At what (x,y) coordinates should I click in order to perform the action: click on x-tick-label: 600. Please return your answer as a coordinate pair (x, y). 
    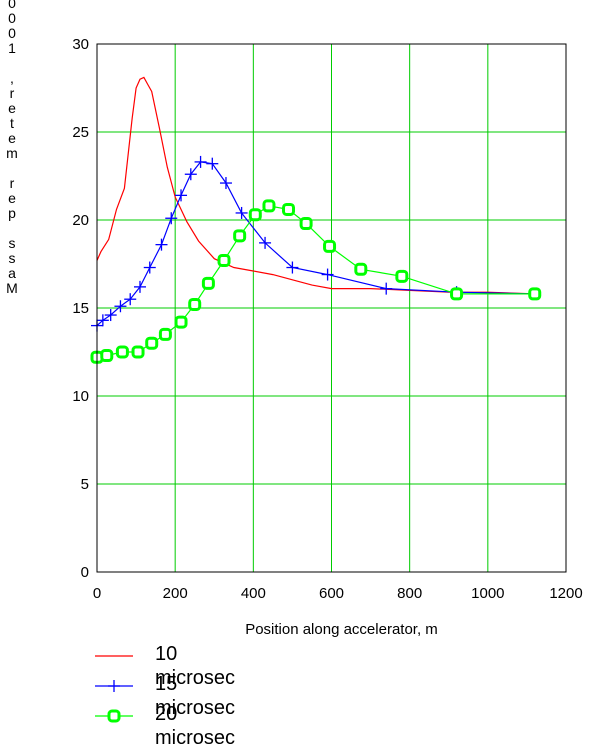
    Looking at the image, I should click on (331, 593).